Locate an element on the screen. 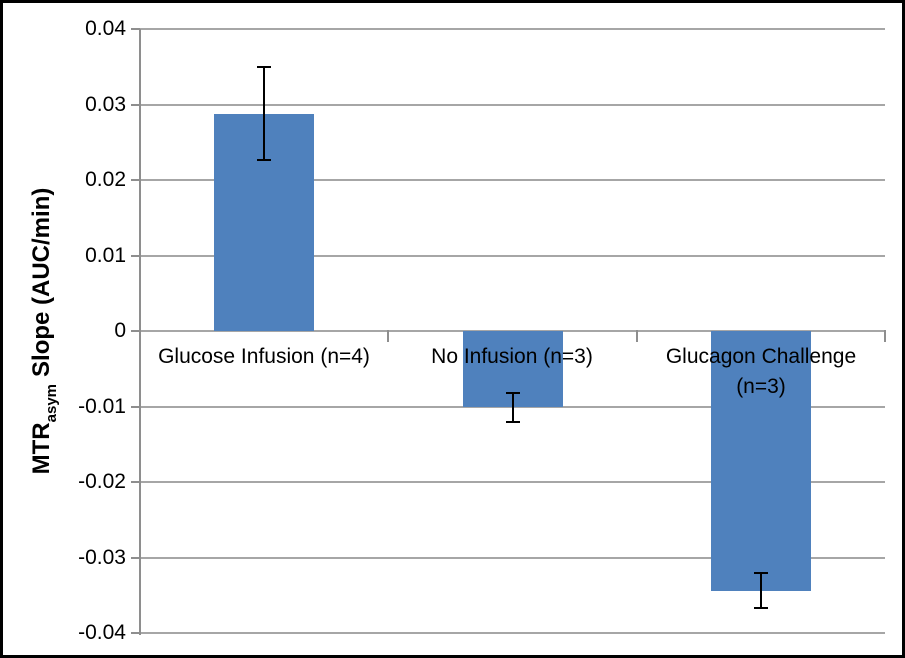 The width and height of the screenshot is (905, 658). category-label-line: (n=3) is located at coordinates (761, 386).